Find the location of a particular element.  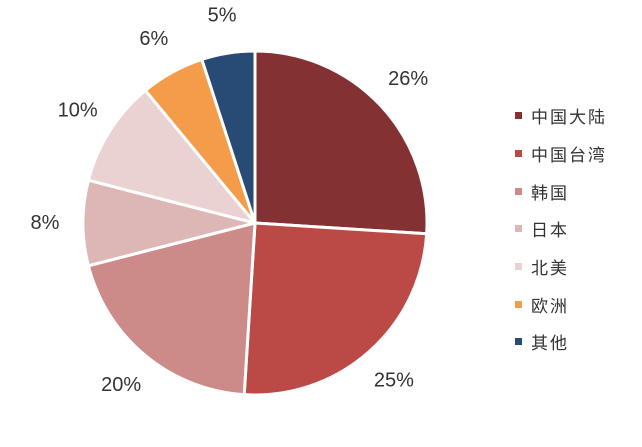

pie-slice-north-america is located at coordinates (171, 156).